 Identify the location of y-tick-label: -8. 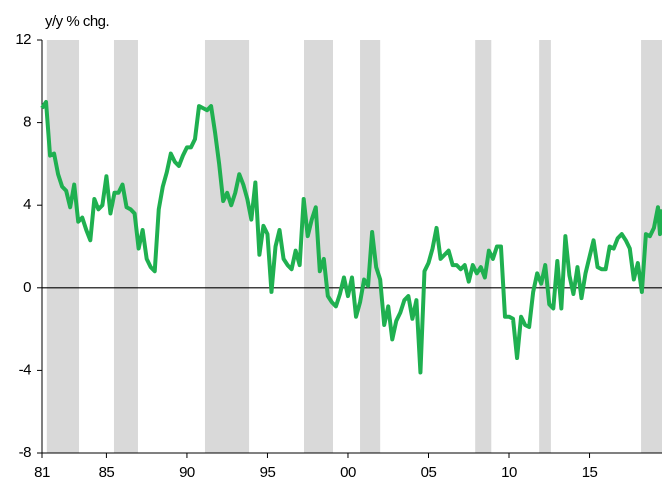
(25, 452).